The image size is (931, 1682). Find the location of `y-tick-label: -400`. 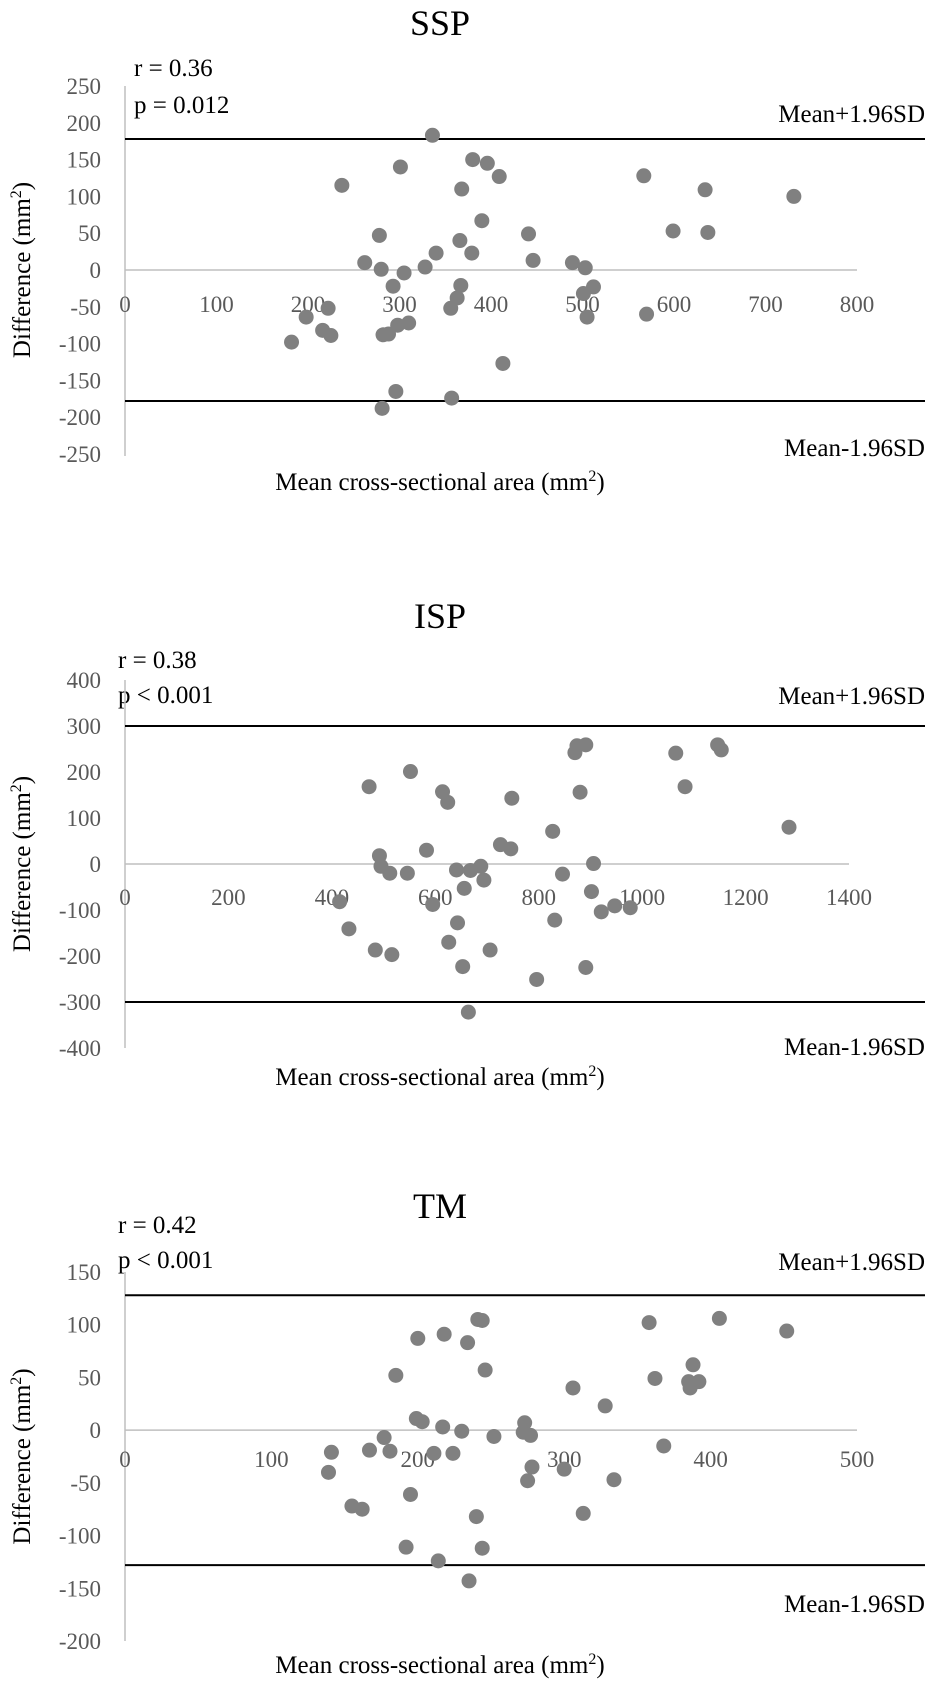

y-tick-label: -400 is located at coordinates (80, 1048).